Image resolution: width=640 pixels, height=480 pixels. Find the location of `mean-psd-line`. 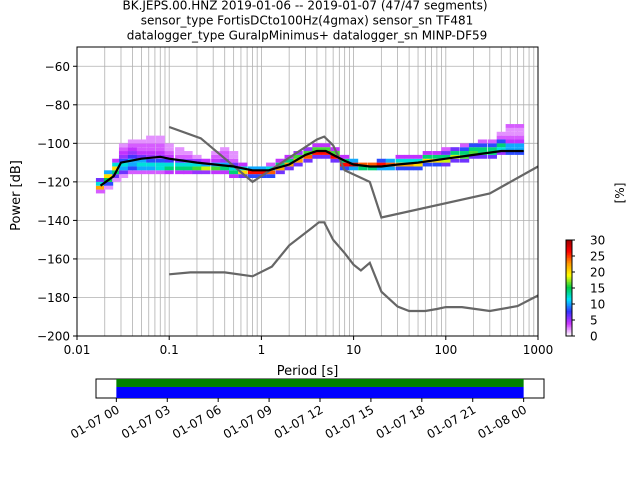

mean-psd-line is located at coordinates (311, 168).